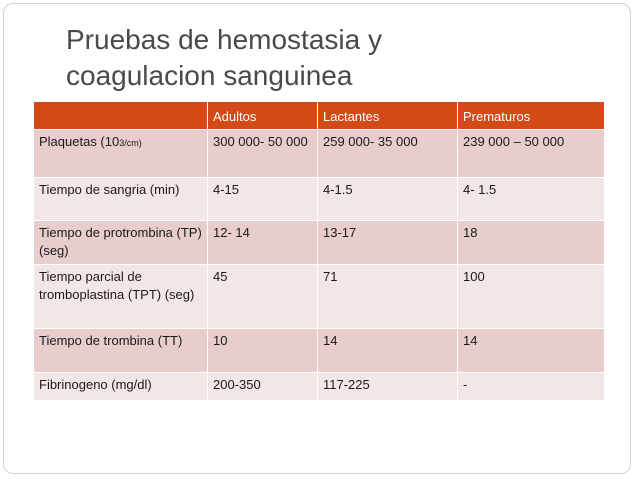 The image size is (638, 479). Describe the element at coordinates (120, 242) in the screenshot. I see `row-label: Tiempo de protrombina (TP) (seg)` at that location.